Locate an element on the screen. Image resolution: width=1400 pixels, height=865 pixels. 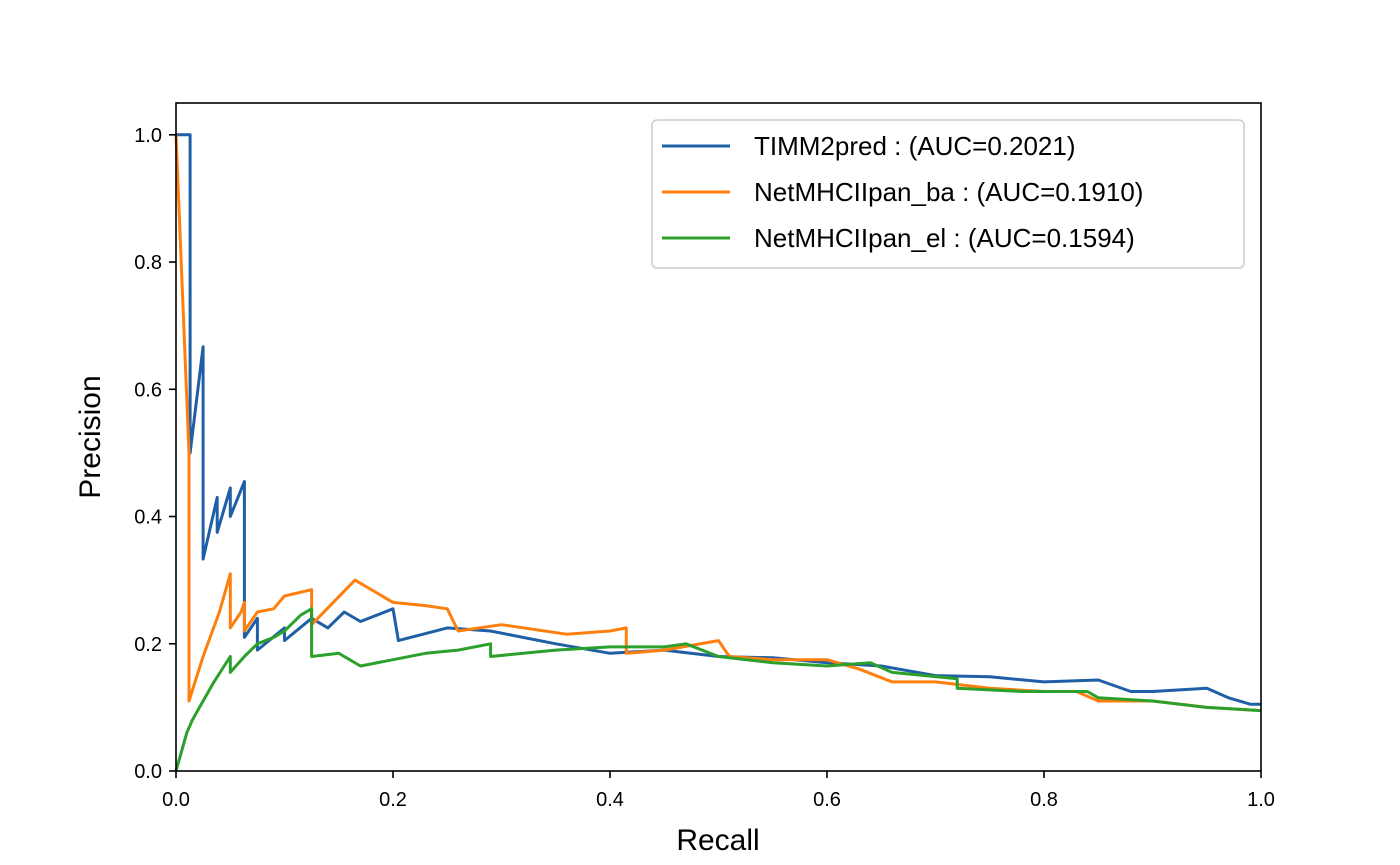
y-axis-title: Precision is located at coordinates (90, 436).